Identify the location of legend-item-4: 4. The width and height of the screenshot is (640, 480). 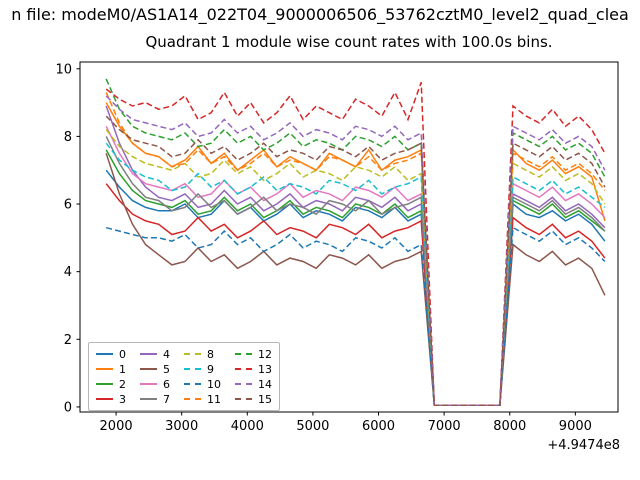
(155, 354).